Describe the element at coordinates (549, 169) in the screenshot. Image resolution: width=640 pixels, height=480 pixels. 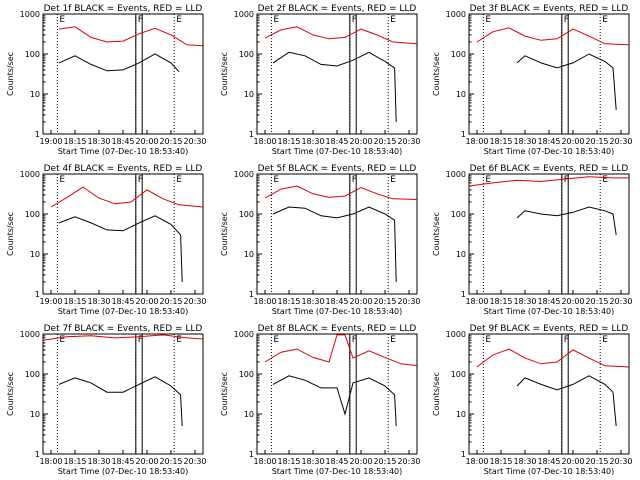
I see `panel-title: Det 6f BLACK = Events, RED = LLD` at that location.